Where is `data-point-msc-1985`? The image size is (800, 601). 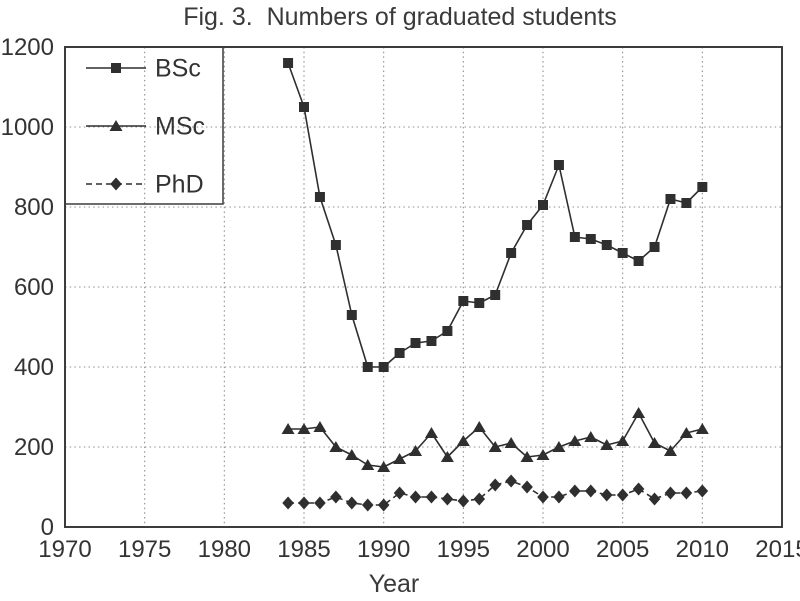
data-point-msc-1985 is located at coordinates (304, 428).